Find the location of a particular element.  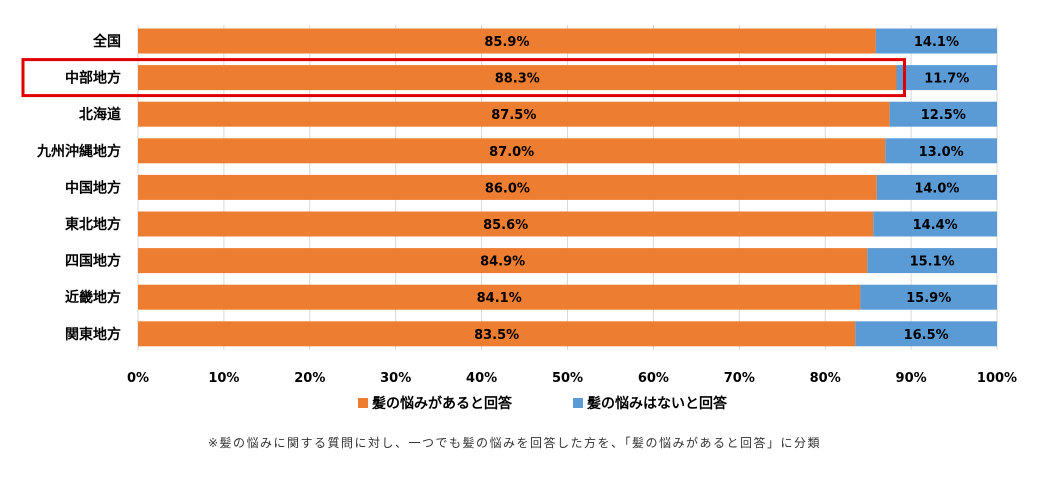

data-label: 14.1% is located at coordinates (936, 42).